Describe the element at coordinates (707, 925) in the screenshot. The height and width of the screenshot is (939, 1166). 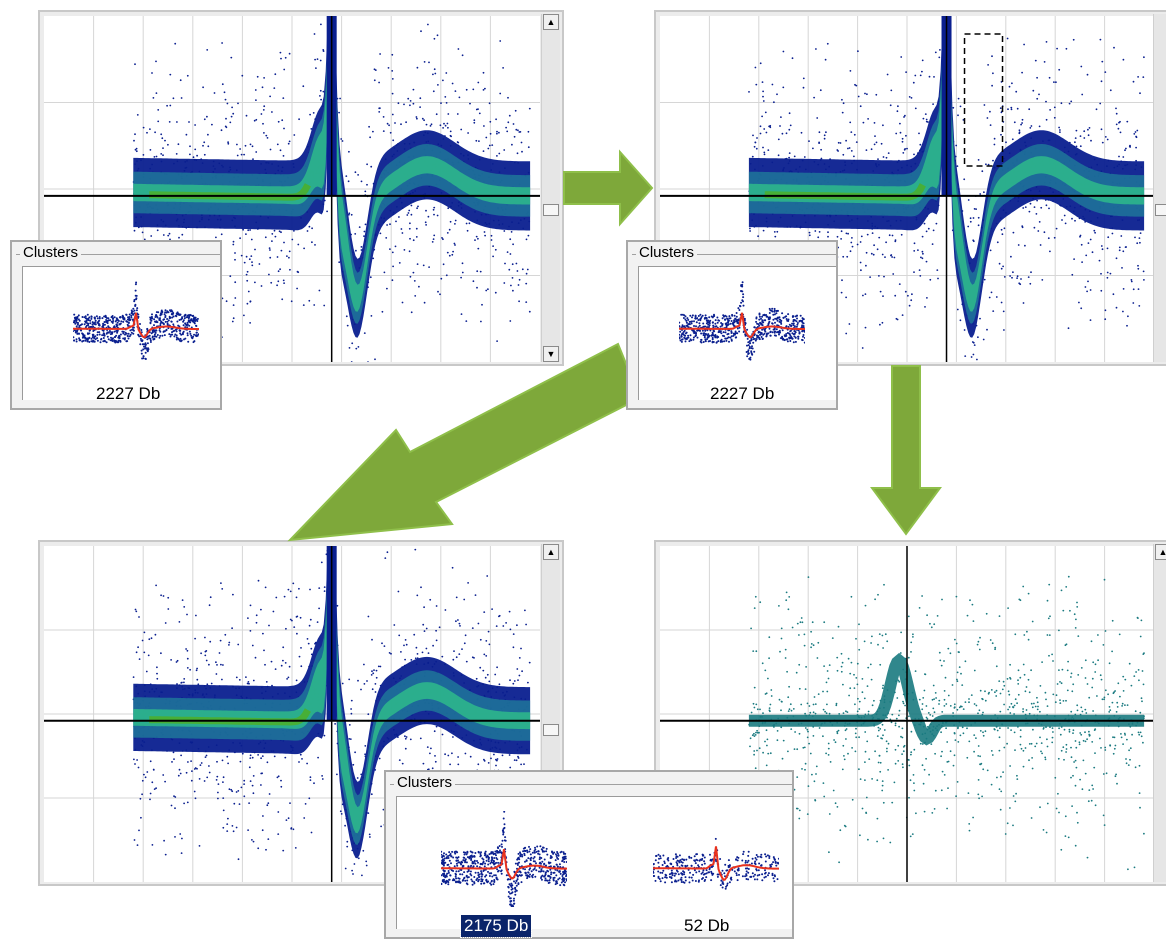
I see `cluster-label: 52 Db` at that location.